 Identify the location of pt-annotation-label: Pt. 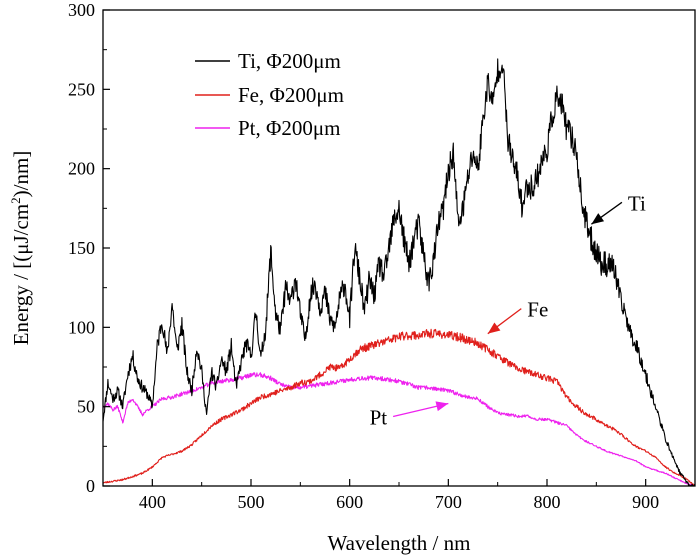
(379, 418).